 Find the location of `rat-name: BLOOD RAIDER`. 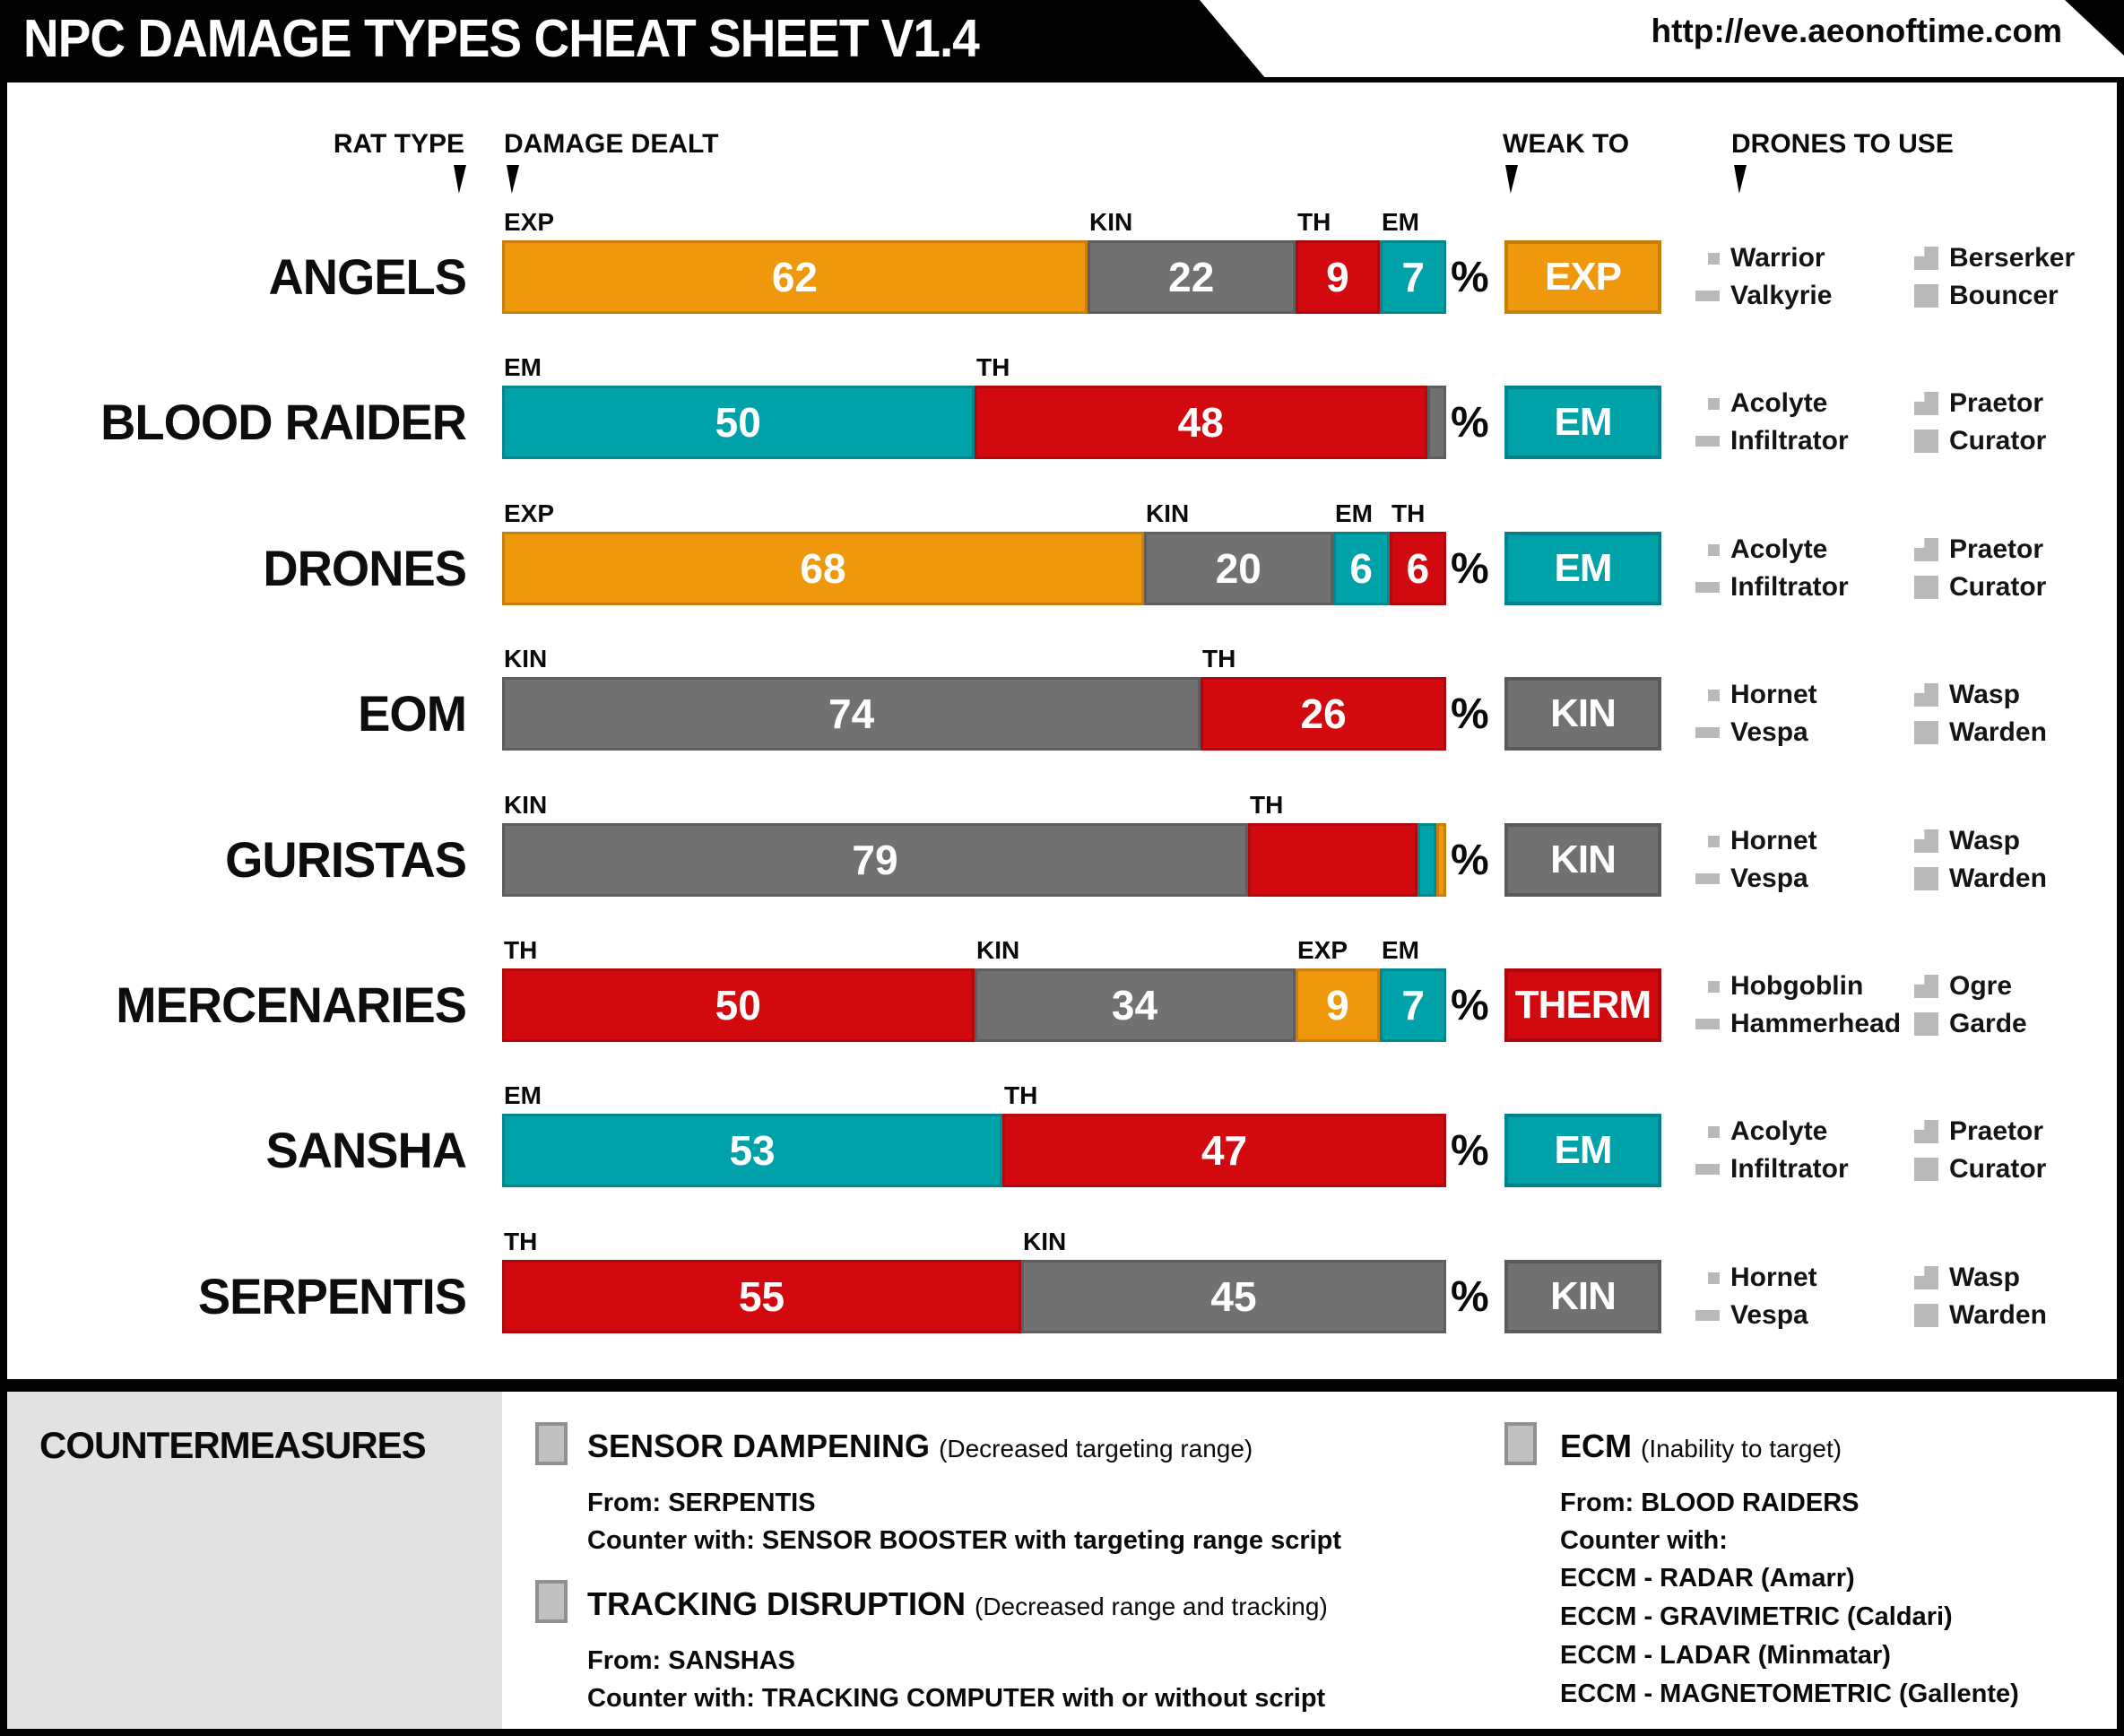

rat-name: BLOOD RAIDER is located at coordinates (283, 422).